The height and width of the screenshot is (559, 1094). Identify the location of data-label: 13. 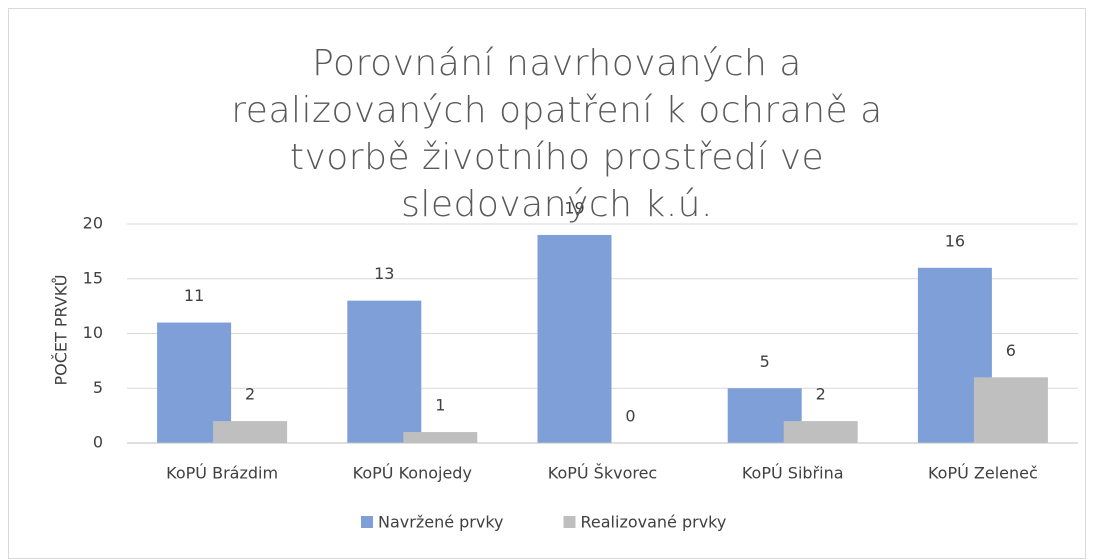
(384, 273).